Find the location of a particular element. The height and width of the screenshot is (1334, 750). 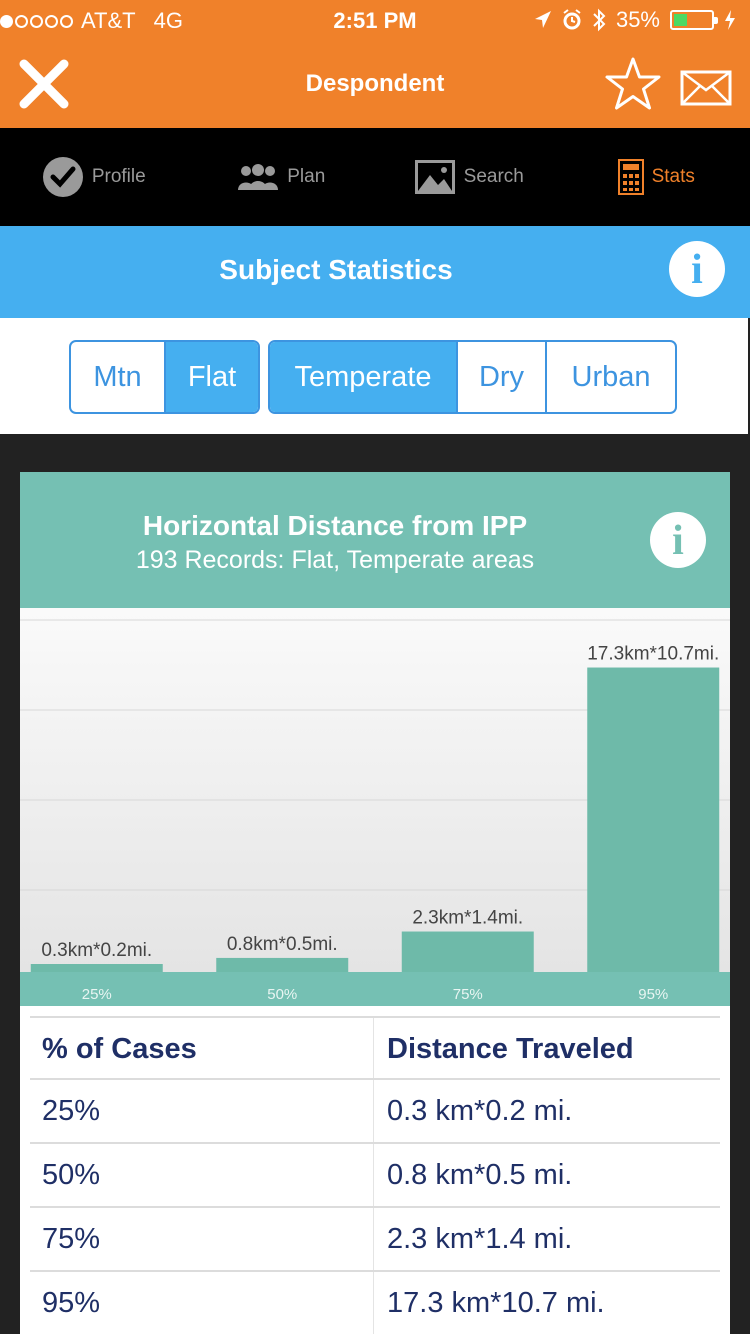

terrain-segmented-control: Mtn Flat is located at coordinates (164, 377).